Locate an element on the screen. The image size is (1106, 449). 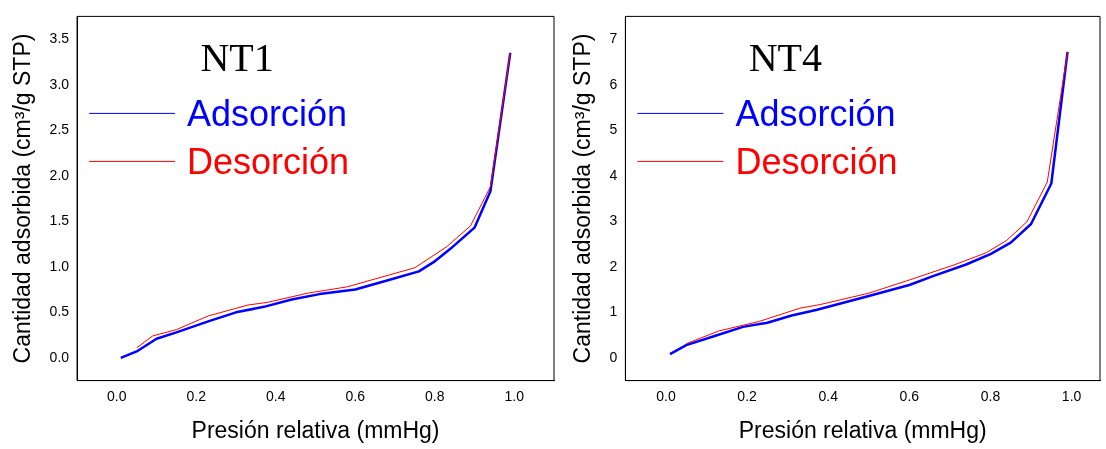
y-tick-label: 4 is located at coordinates (613, 174).